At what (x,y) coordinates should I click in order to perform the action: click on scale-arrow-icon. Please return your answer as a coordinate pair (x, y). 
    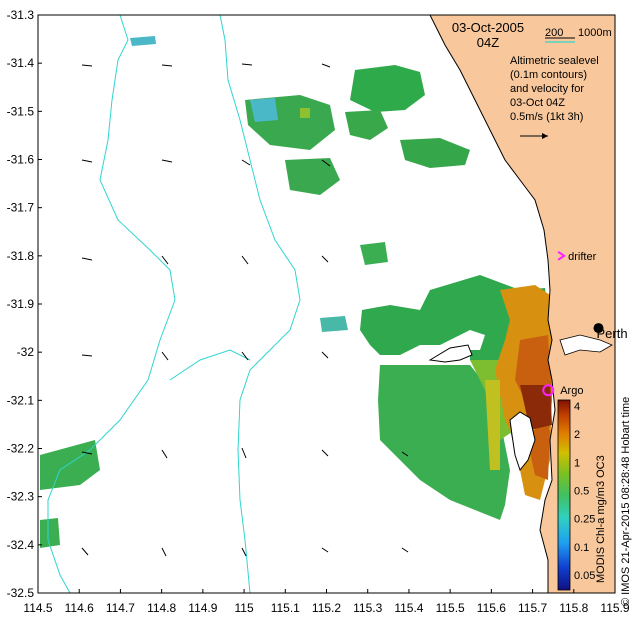
    Looking at the image, I should click on (534, 136).